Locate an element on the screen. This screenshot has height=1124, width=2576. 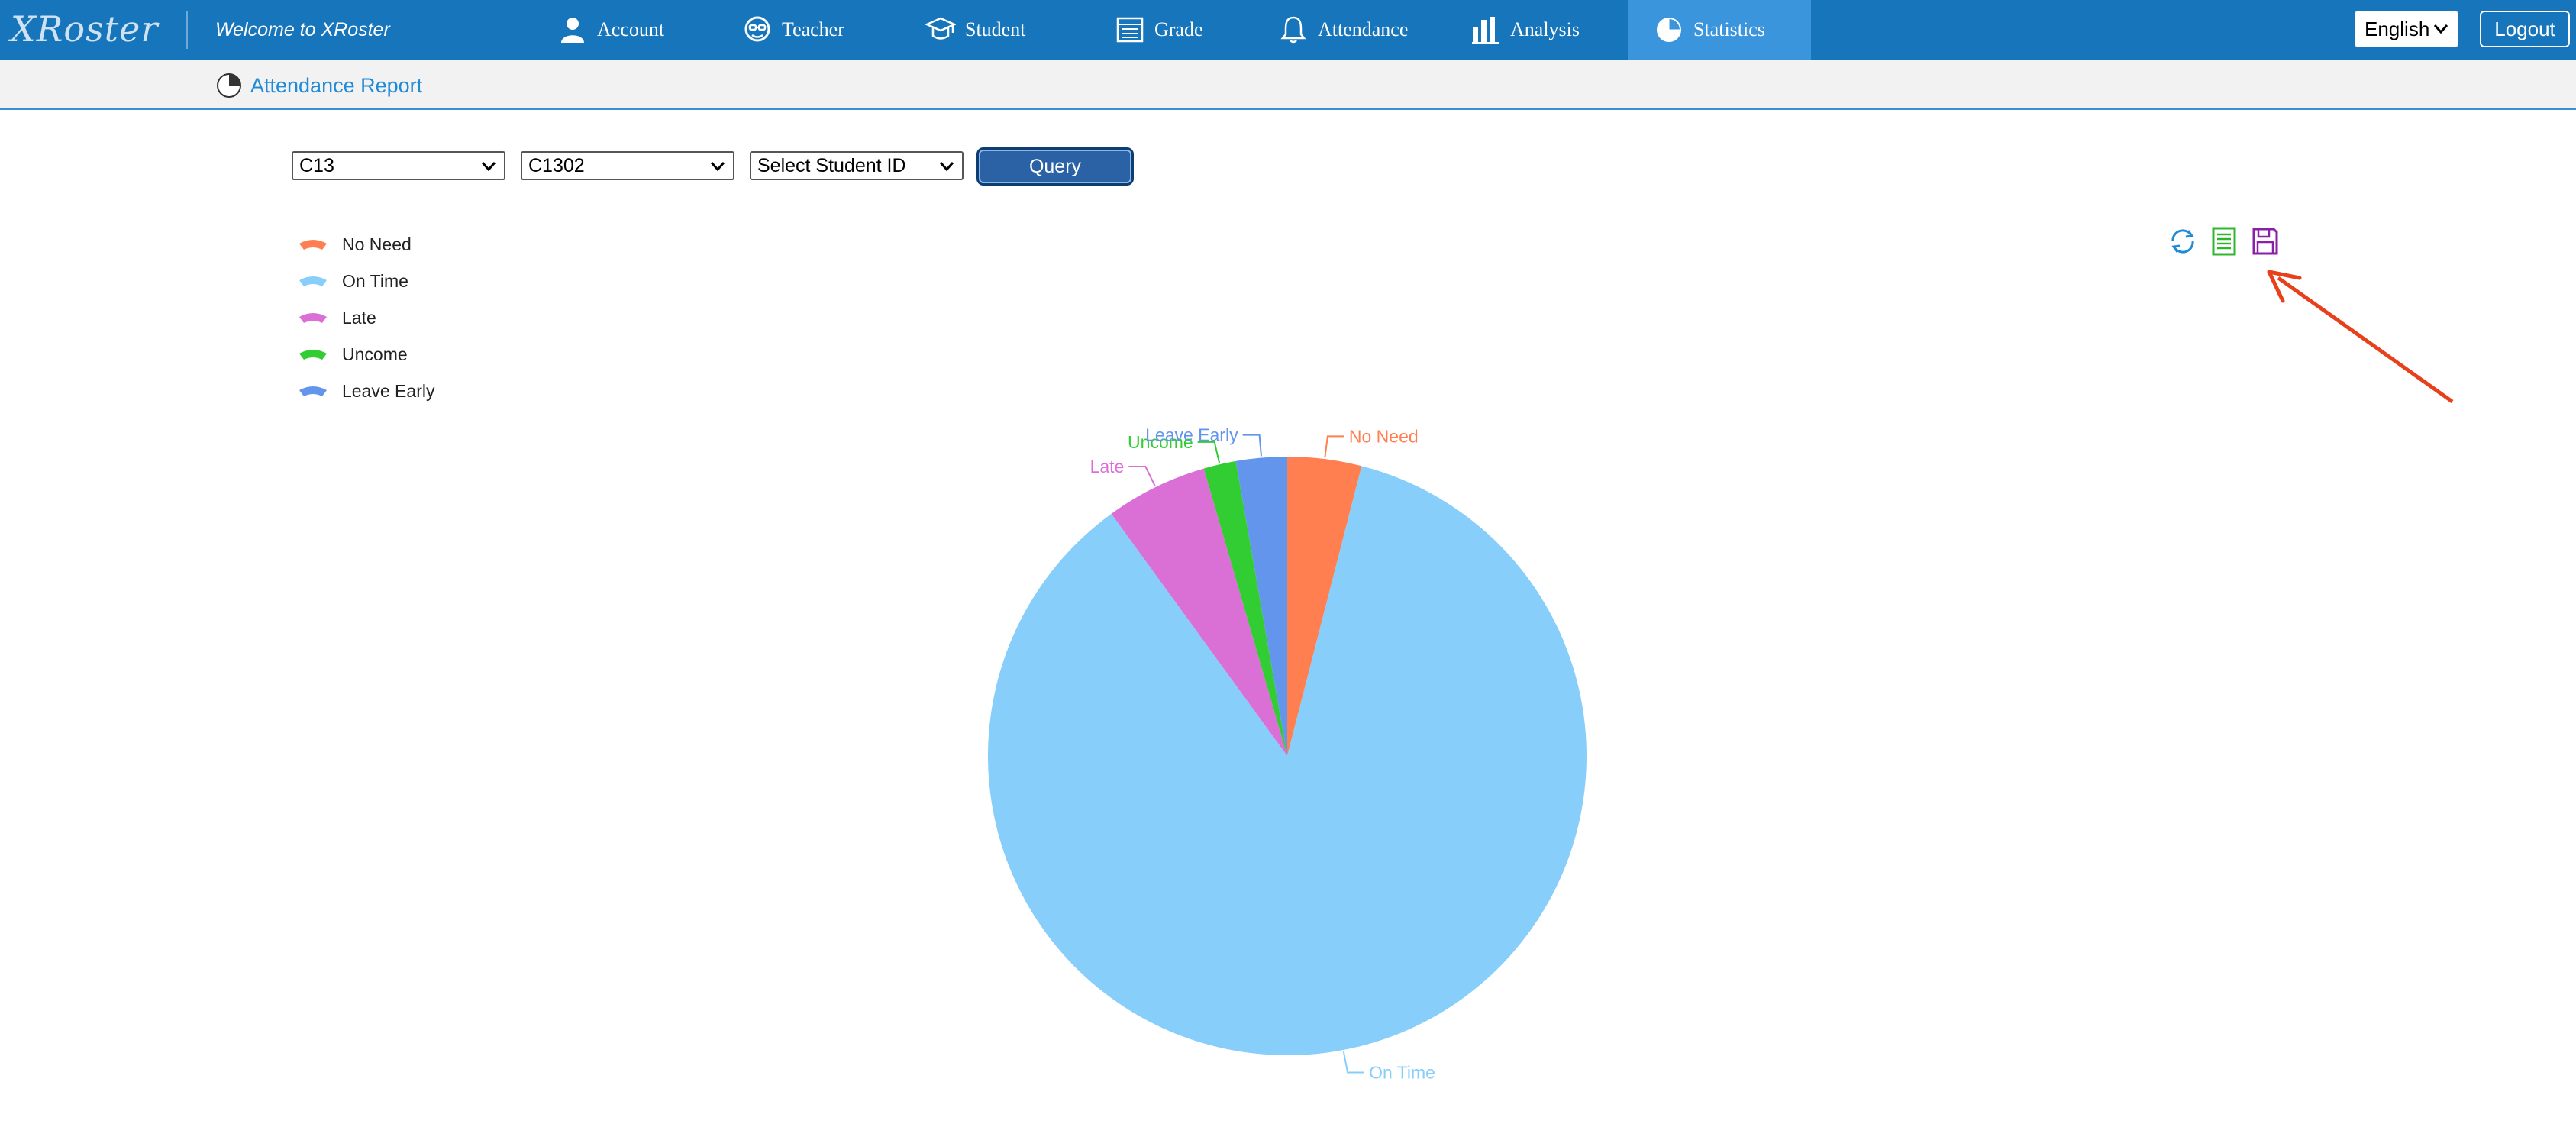
legend-item: No Need is located at coordinates (366, 244).